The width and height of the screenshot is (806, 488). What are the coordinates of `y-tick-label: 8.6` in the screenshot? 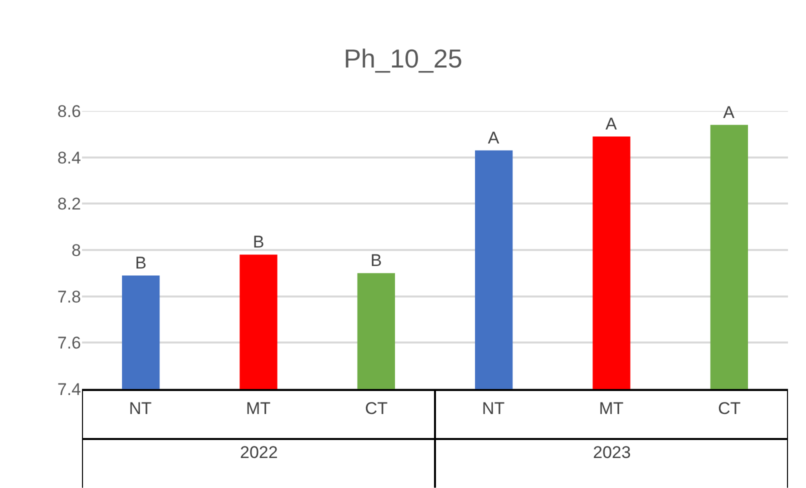 It's located at (69, 111).